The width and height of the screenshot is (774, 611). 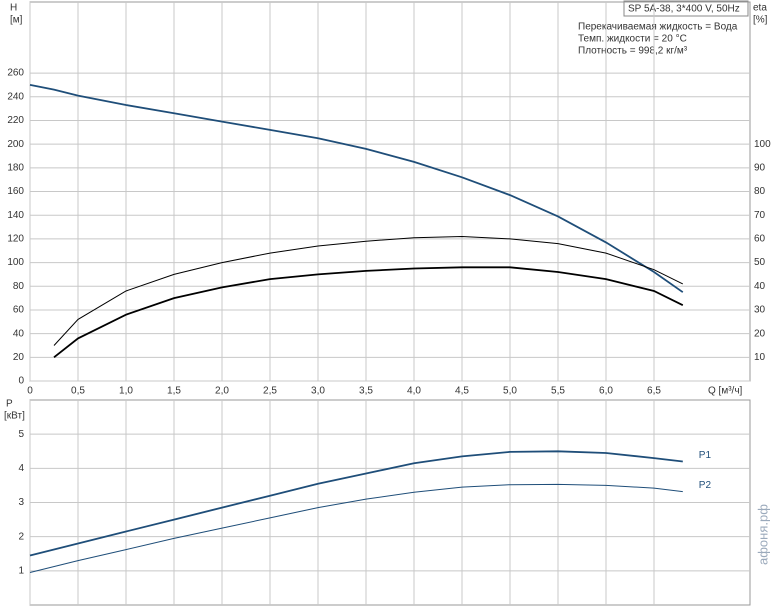 I want to click on y2-tick-label: 90, so click(x=760, y=167).